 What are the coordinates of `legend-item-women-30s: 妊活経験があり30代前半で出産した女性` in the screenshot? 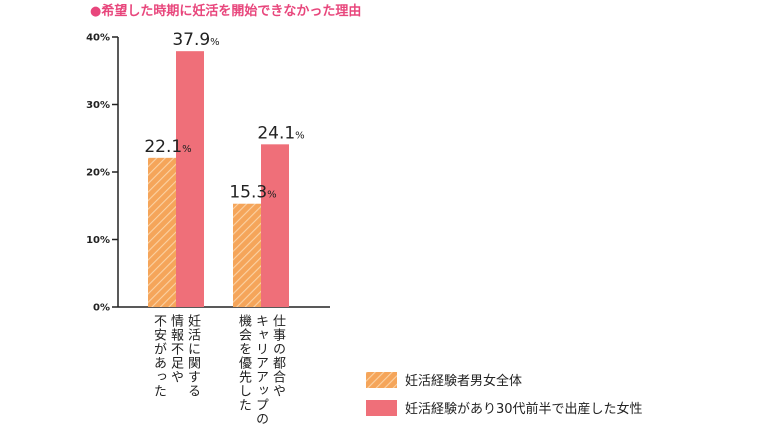 It's located at (504, 407).